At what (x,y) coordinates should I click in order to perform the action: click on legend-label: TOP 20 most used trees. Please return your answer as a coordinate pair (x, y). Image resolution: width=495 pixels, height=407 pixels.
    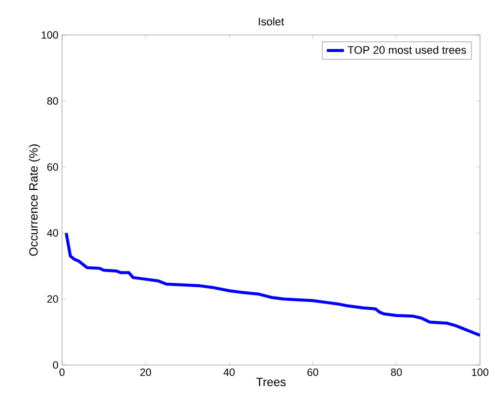
    Looking at the image, I should click on (407, 50).